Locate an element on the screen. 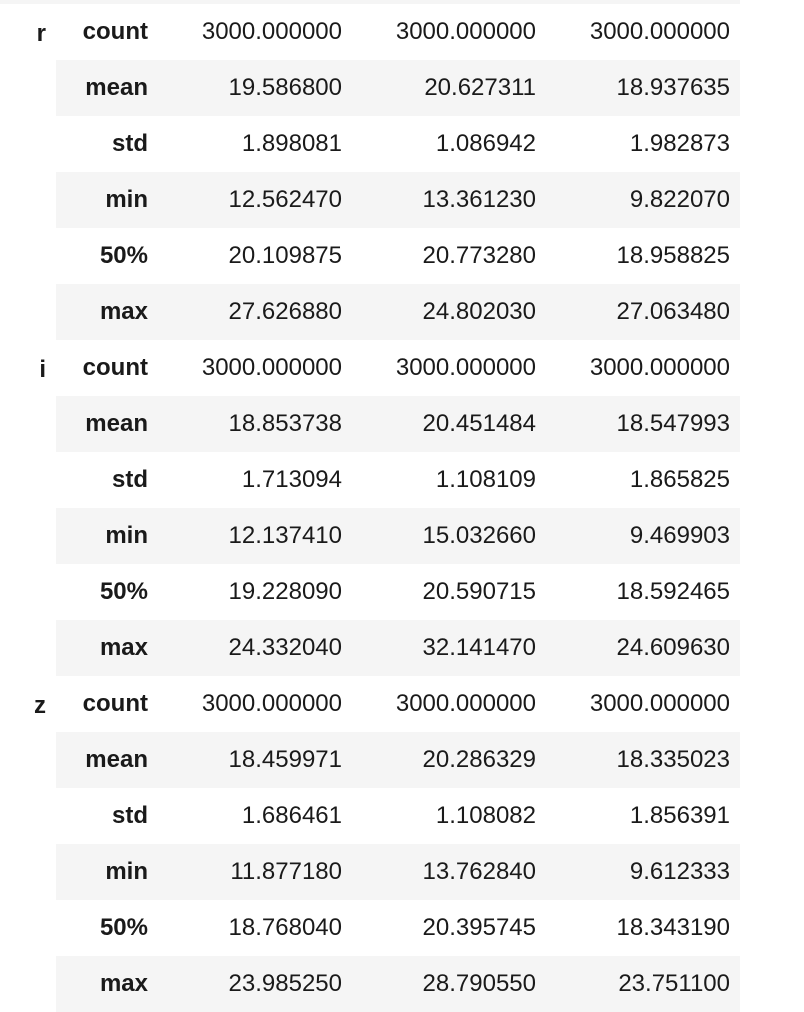 The height and width of the screenshot is (1012, 804). value-cell: 1.686461 is located at coordinates (291, 815).